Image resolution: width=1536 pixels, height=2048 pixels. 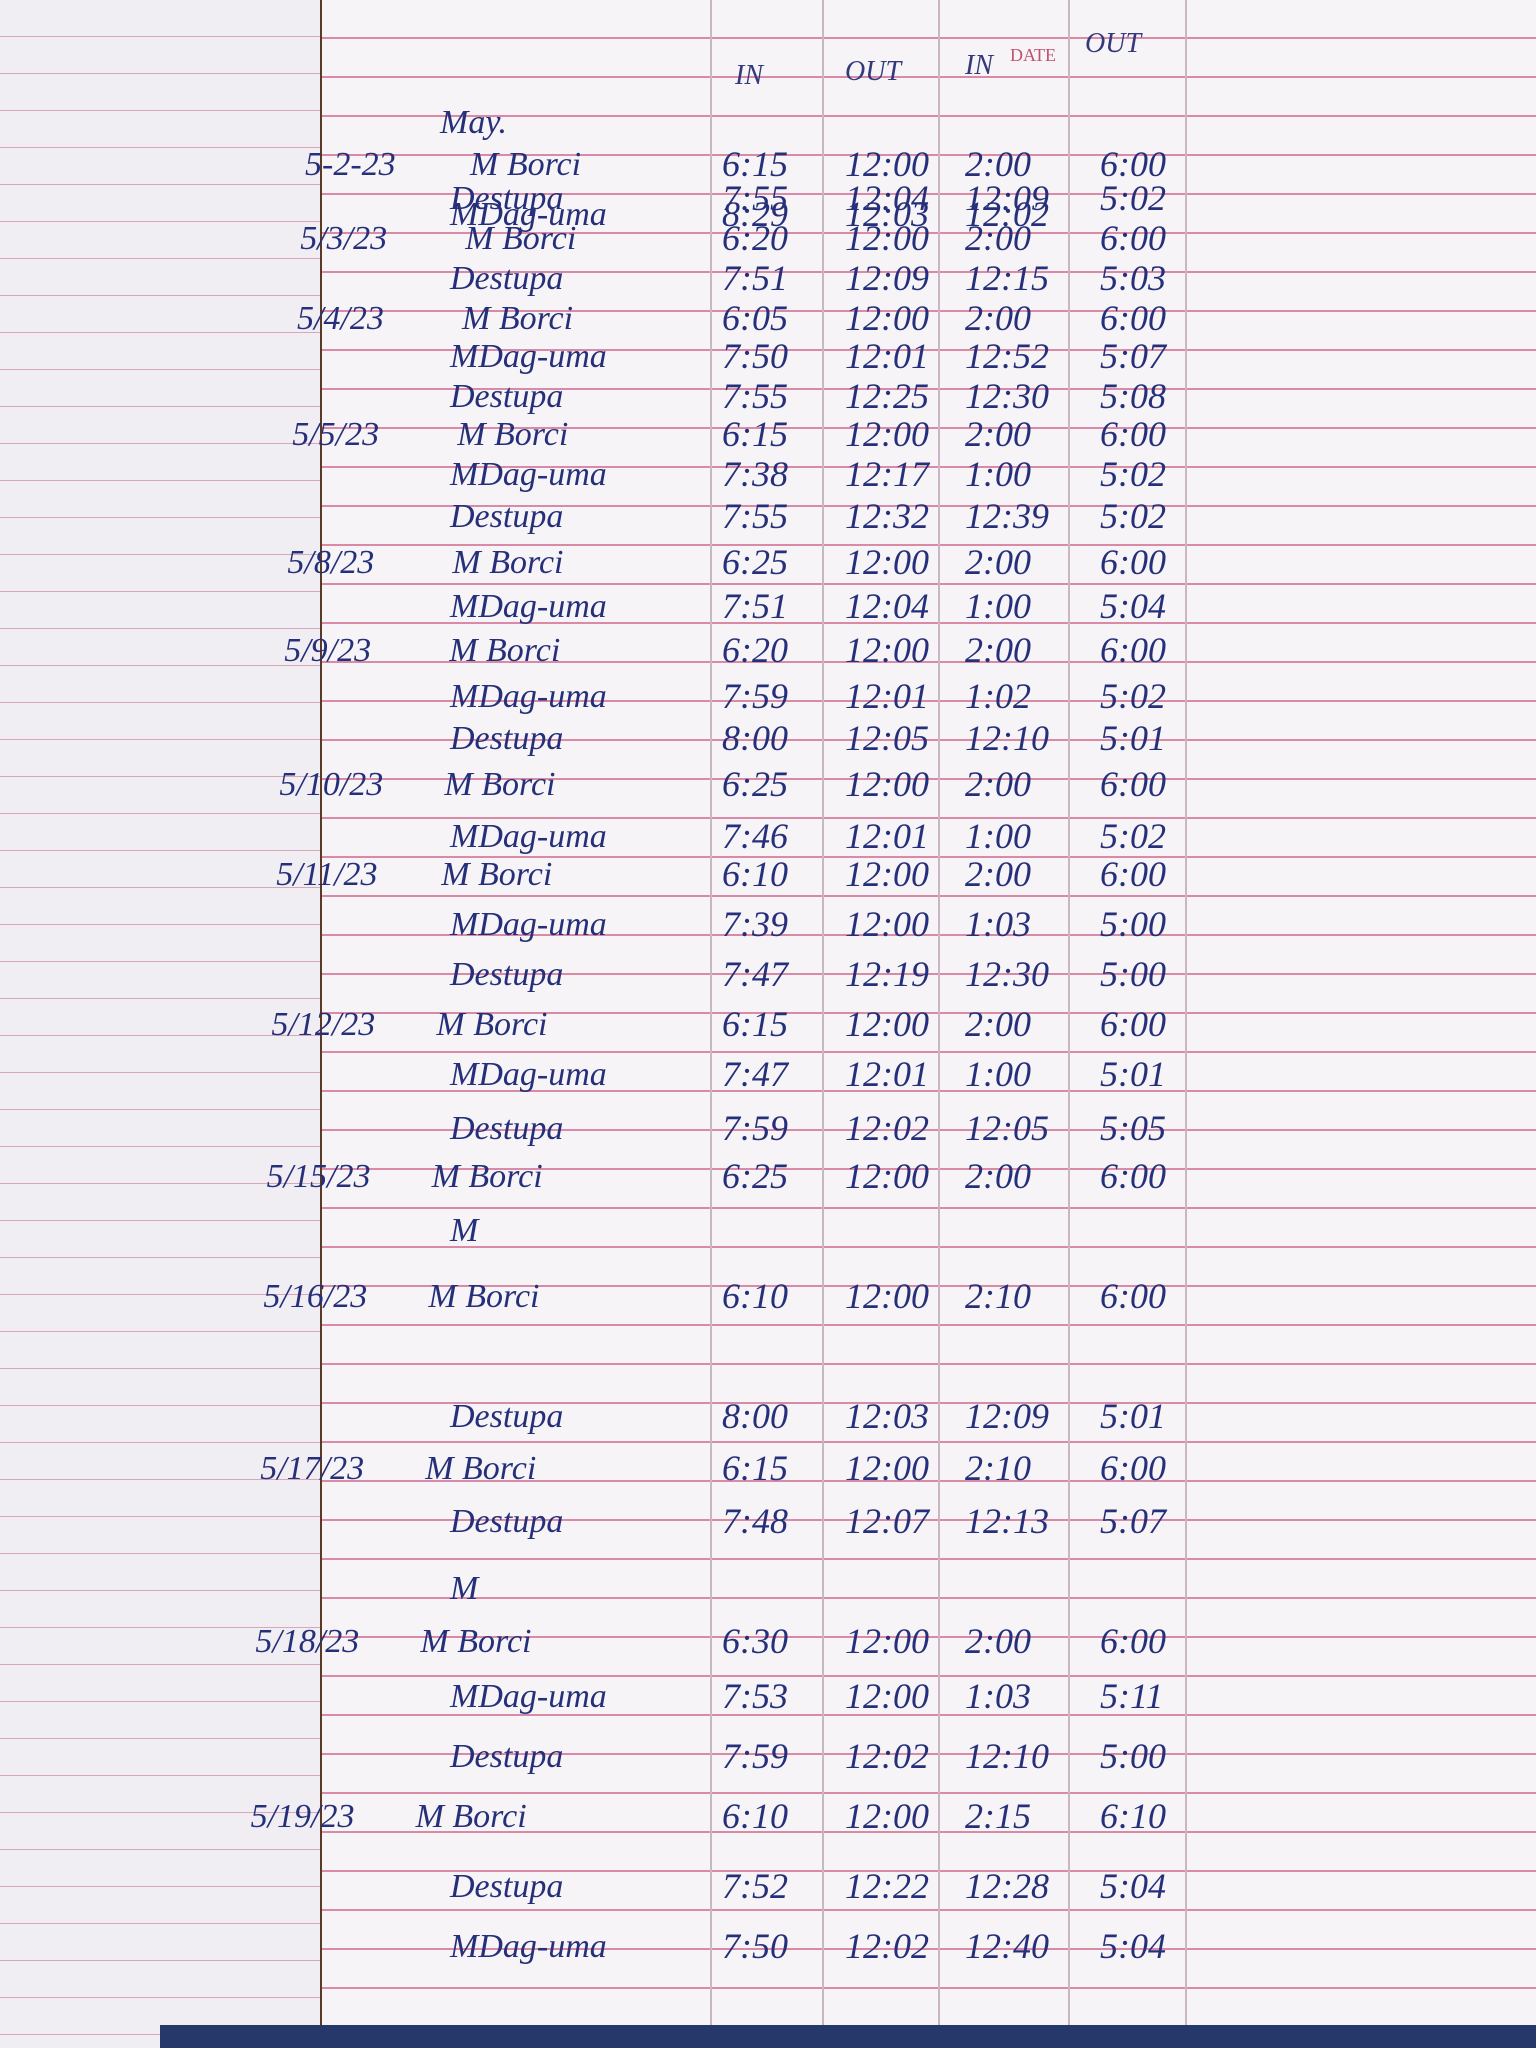 What do you see at coordinates (1133, 278) in the screenshot?
I see `time-entry: 5:03` at bounding box center [1133, 278].